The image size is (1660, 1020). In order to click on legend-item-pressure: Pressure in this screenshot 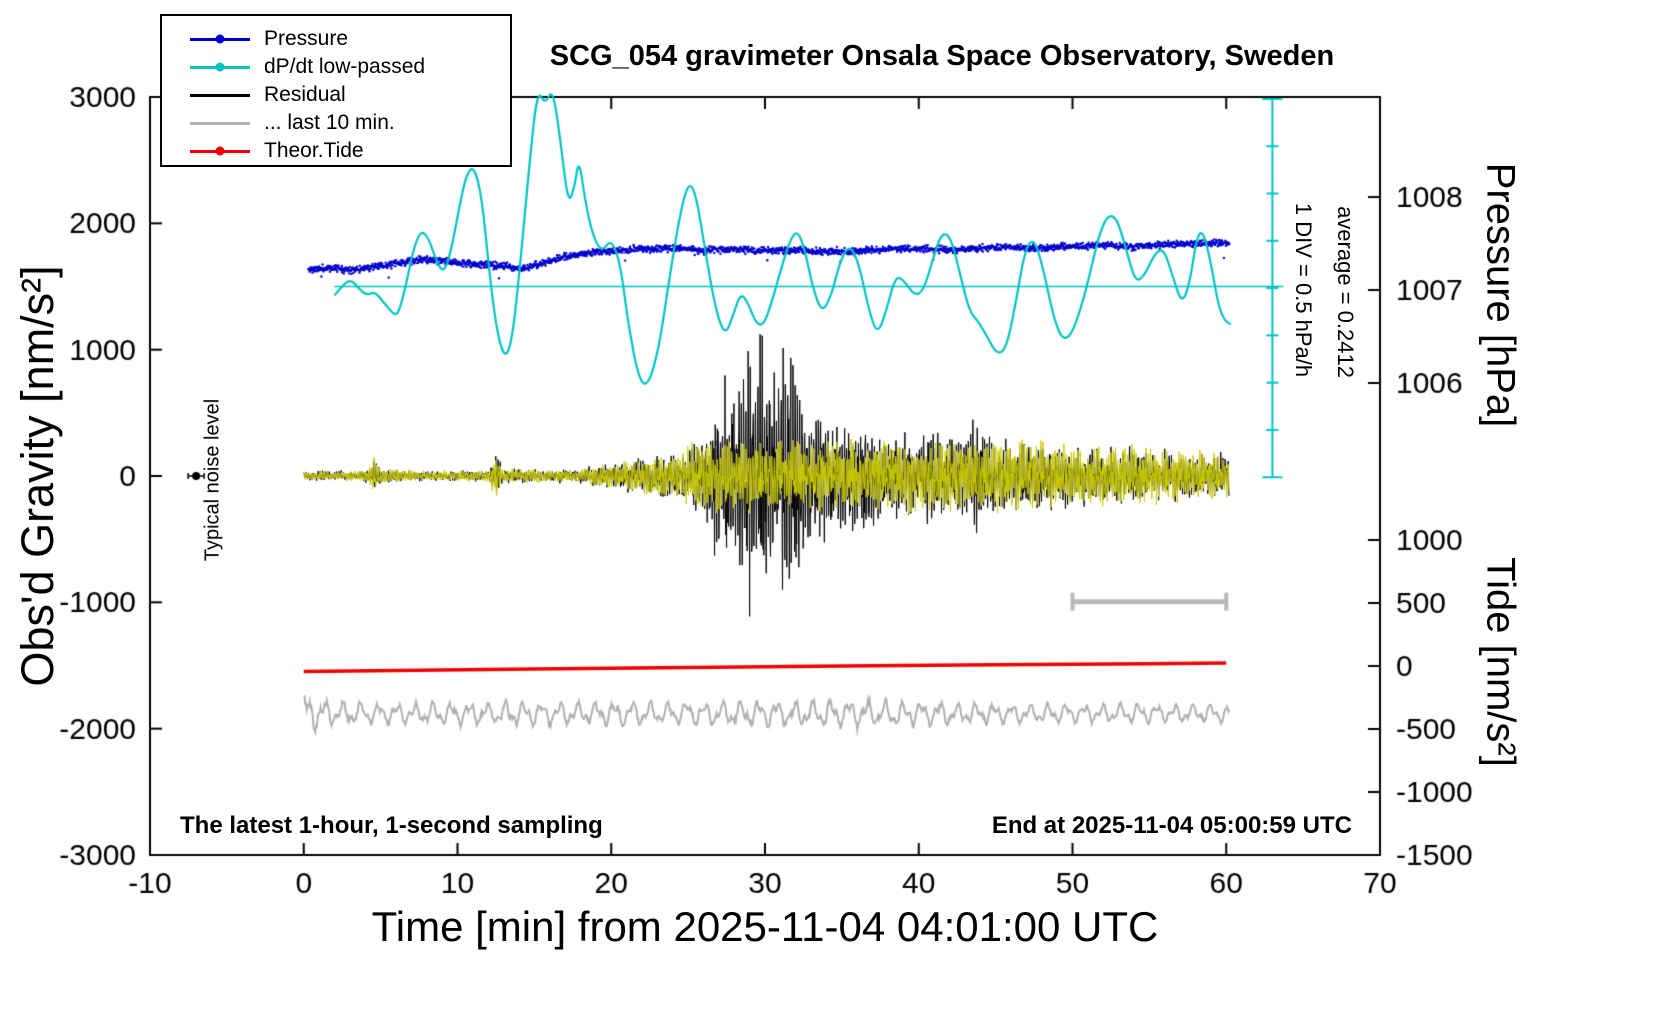, I will do `click(336, 39)`.